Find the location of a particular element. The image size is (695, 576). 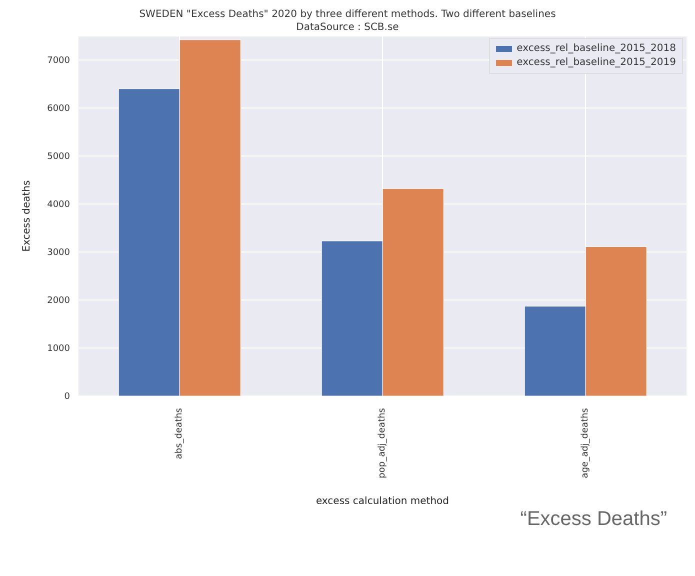

y-tick-label: 6000 is located at coordinates (58, 109).